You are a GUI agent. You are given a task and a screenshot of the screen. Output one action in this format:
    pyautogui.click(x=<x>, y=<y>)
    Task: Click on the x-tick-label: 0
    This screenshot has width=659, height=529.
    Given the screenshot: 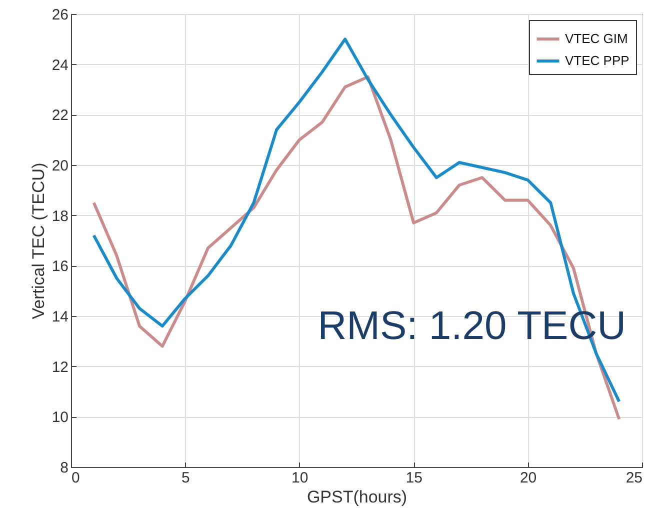 What is the action you would take?
    pyautogui.click(x=76, y=478)
    